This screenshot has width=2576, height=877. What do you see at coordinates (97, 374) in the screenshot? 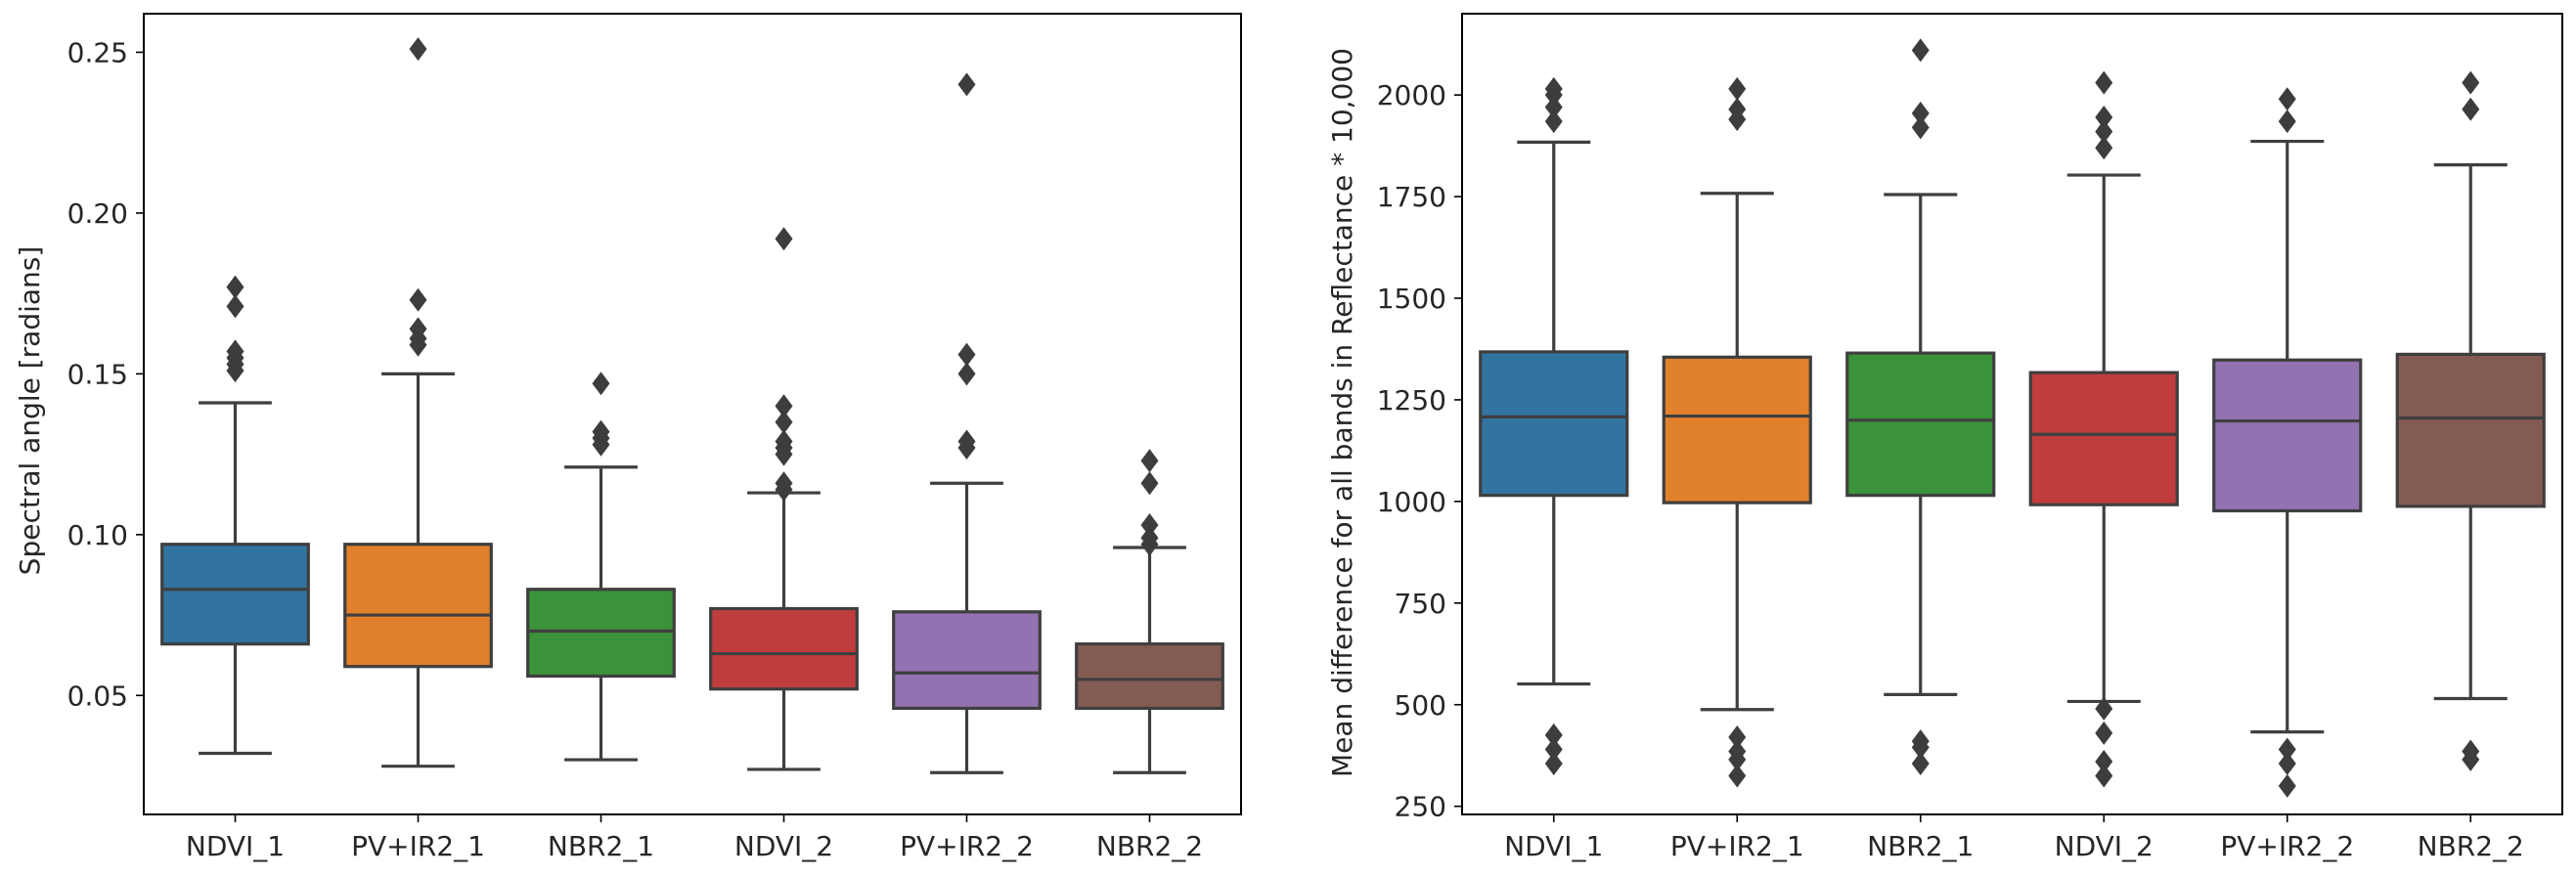
I see `left-y-tick-label: 0.15` at bounding box center [97, 374].